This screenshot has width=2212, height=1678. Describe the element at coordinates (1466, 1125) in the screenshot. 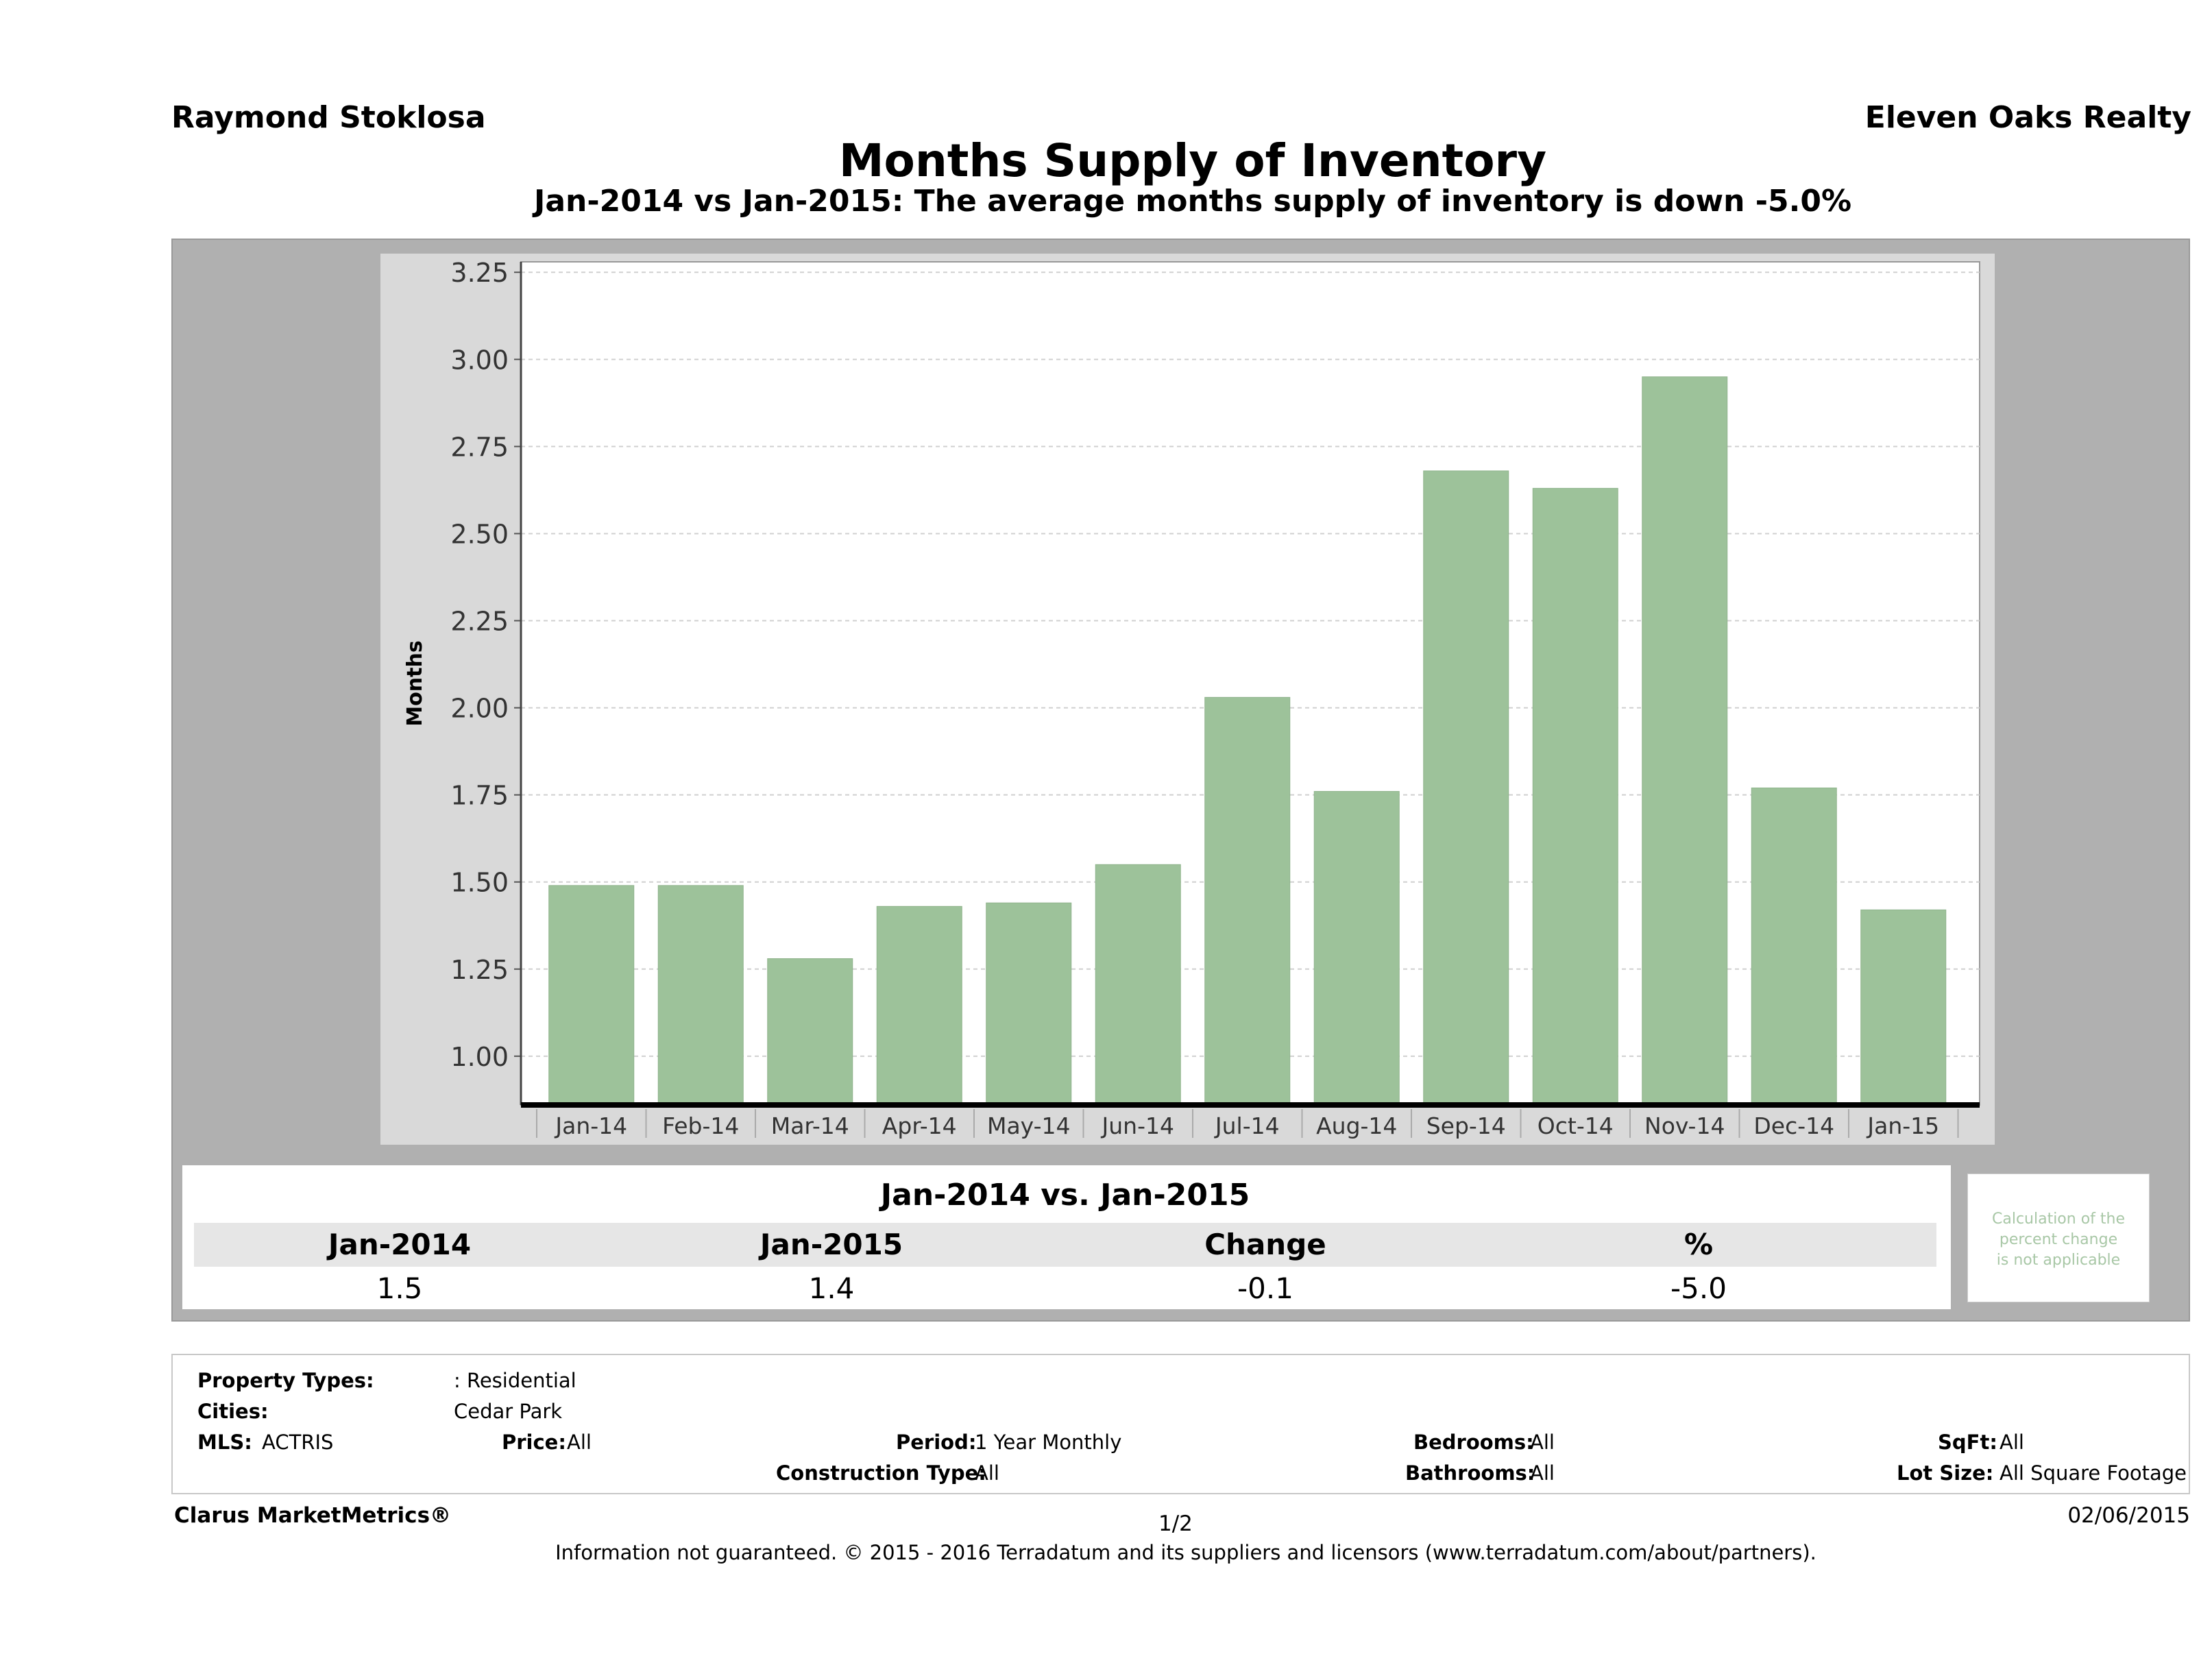

I see `x-tick-label: Sep-14` at that location.